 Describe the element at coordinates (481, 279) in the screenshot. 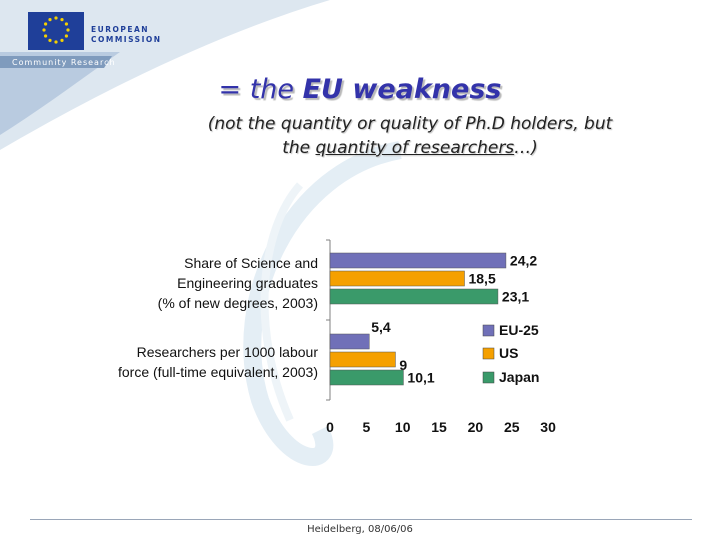

I see `data-label-us-0: 18,5` at that location.